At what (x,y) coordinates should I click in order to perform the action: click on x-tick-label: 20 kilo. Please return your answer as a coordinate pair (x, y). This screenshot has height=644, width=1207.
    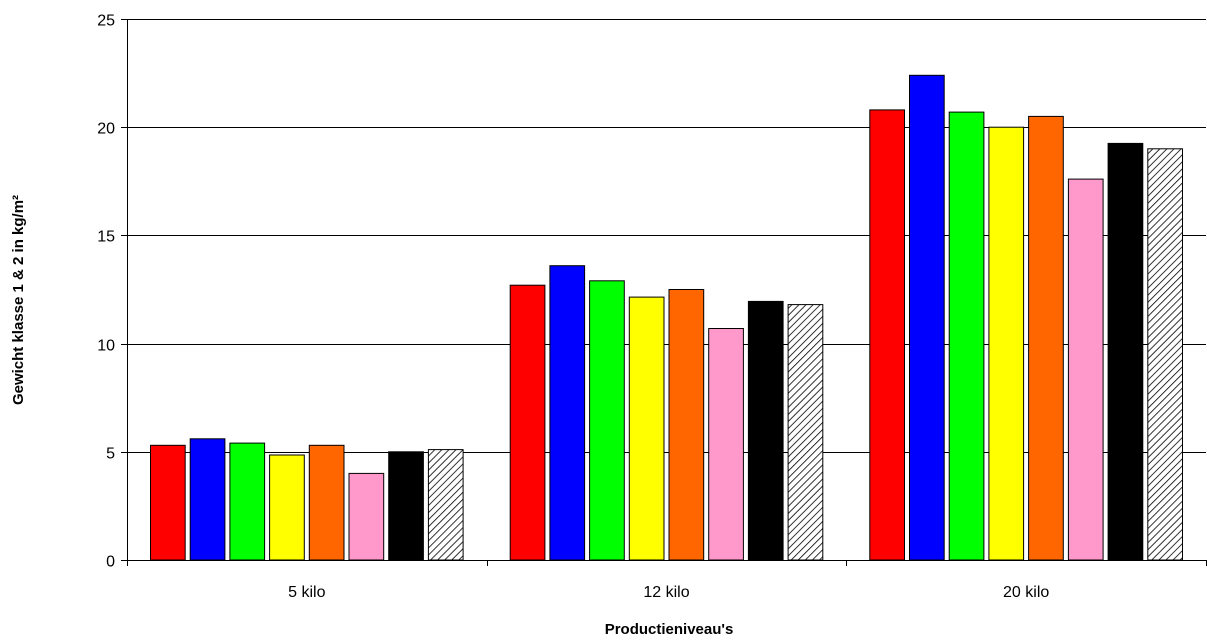
    Looking at the image, I should click on (1026, 592).